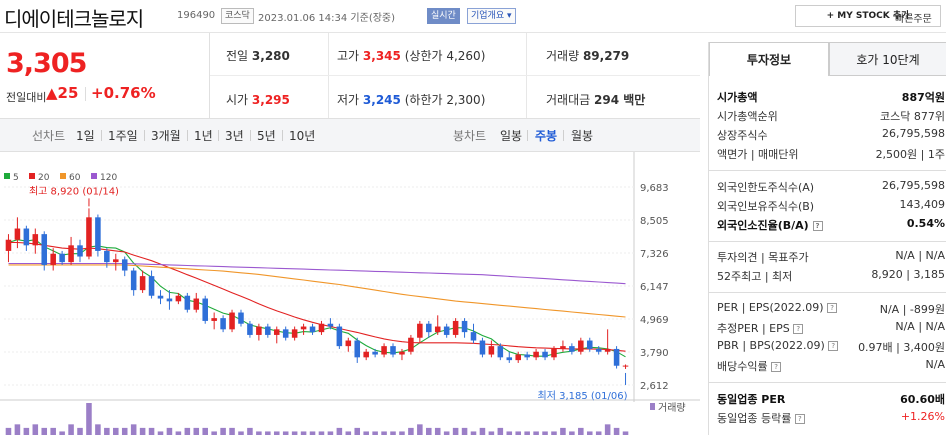 The image size is (946, 439). What do you see at coordinates (74, 191) in the screenshot?
I see `high-annotation: 최고 8,920 (01/14)` at bounding box center [74, 191].